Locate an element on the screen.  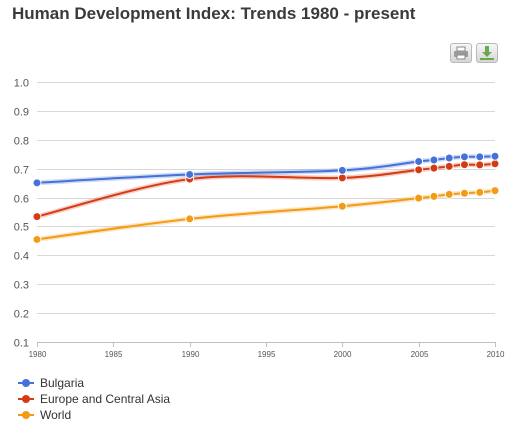
y-tick-label: 0.4 is located at coordinates (21, 257).